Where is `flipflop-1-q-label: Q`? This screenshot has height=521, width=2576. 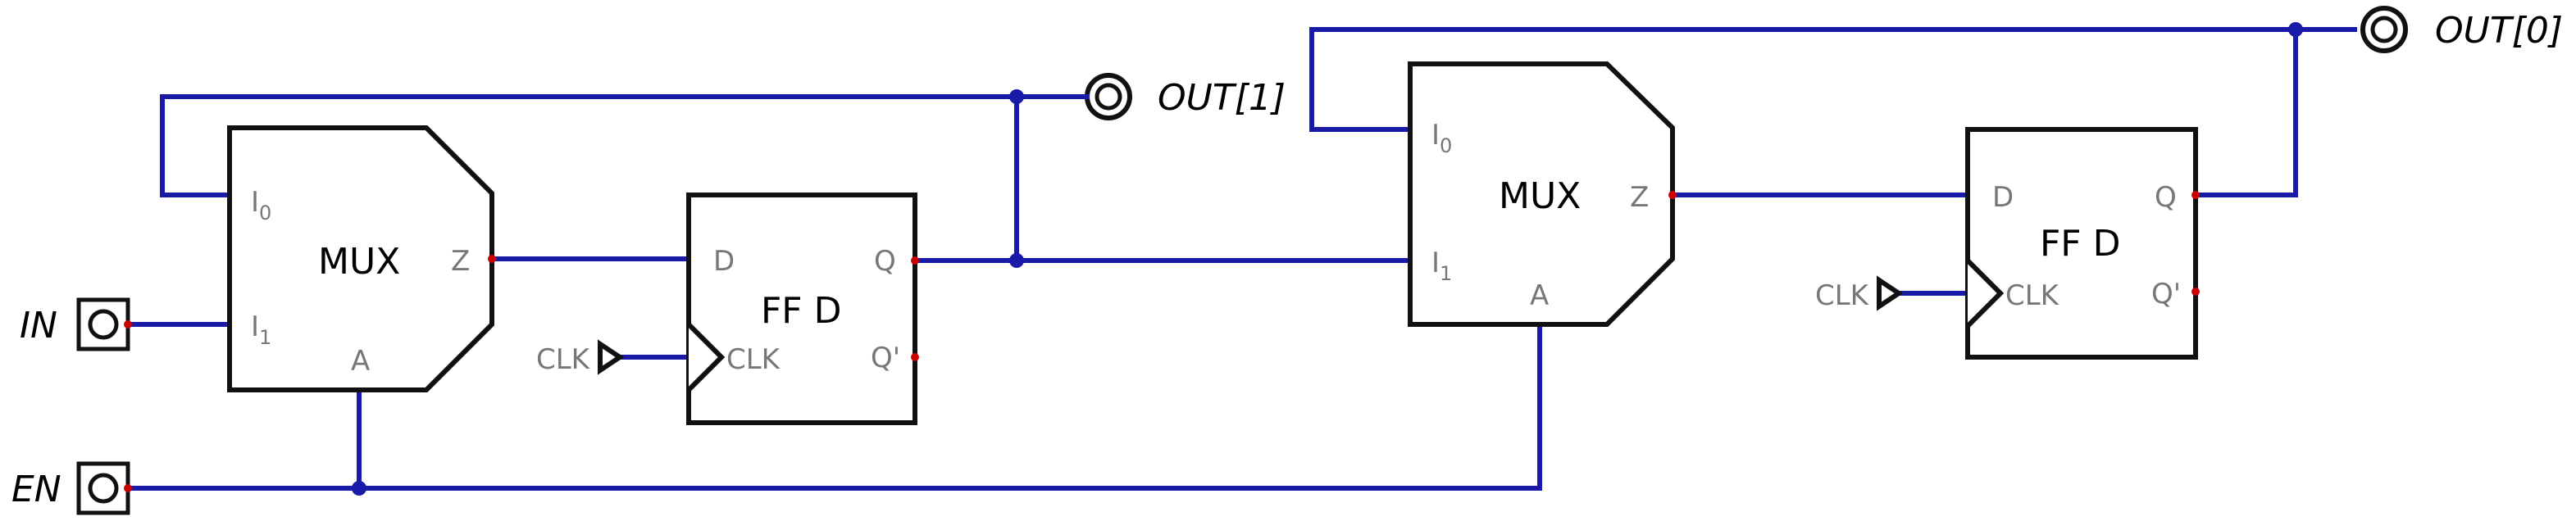
flipflop-1-q-label: Q is located at coordinates (885, 261).